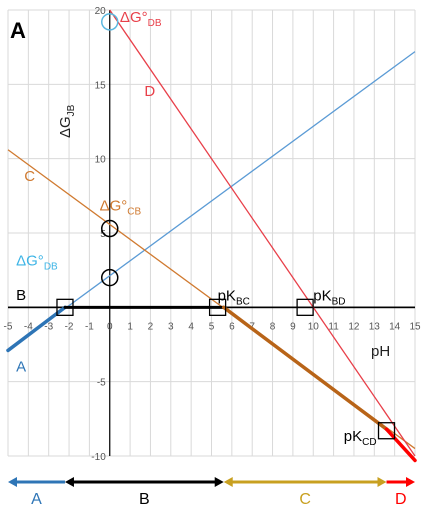 This screenshot has height=525, width=436. What do you see at coordinates (375, 326) in the screenshot?
I see `x-tick-label: 13` at bounding box center [375, 326].